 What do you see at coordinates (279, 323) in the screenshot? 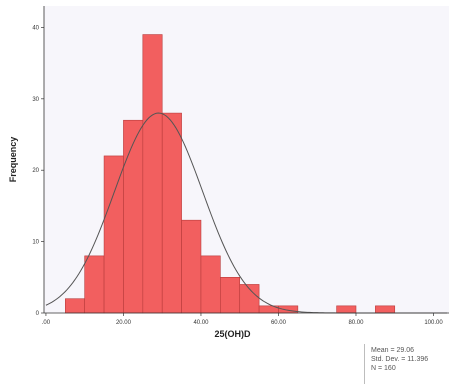
I see `x-tick-label: 60.00` at bounding box center [279, 323].